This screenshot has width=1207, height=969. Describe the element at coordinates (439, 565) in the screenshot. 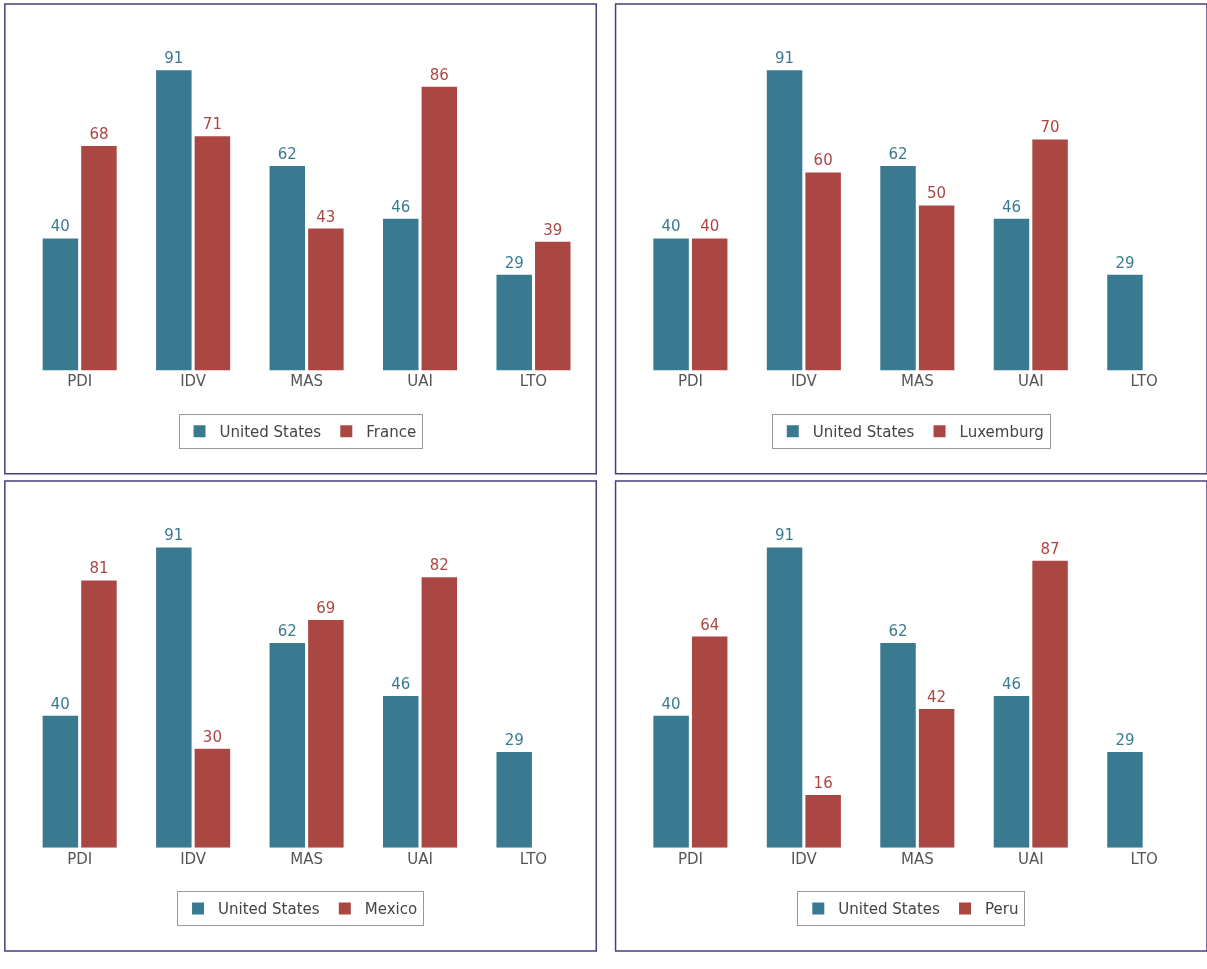

I see `data-label: 82` at that location.